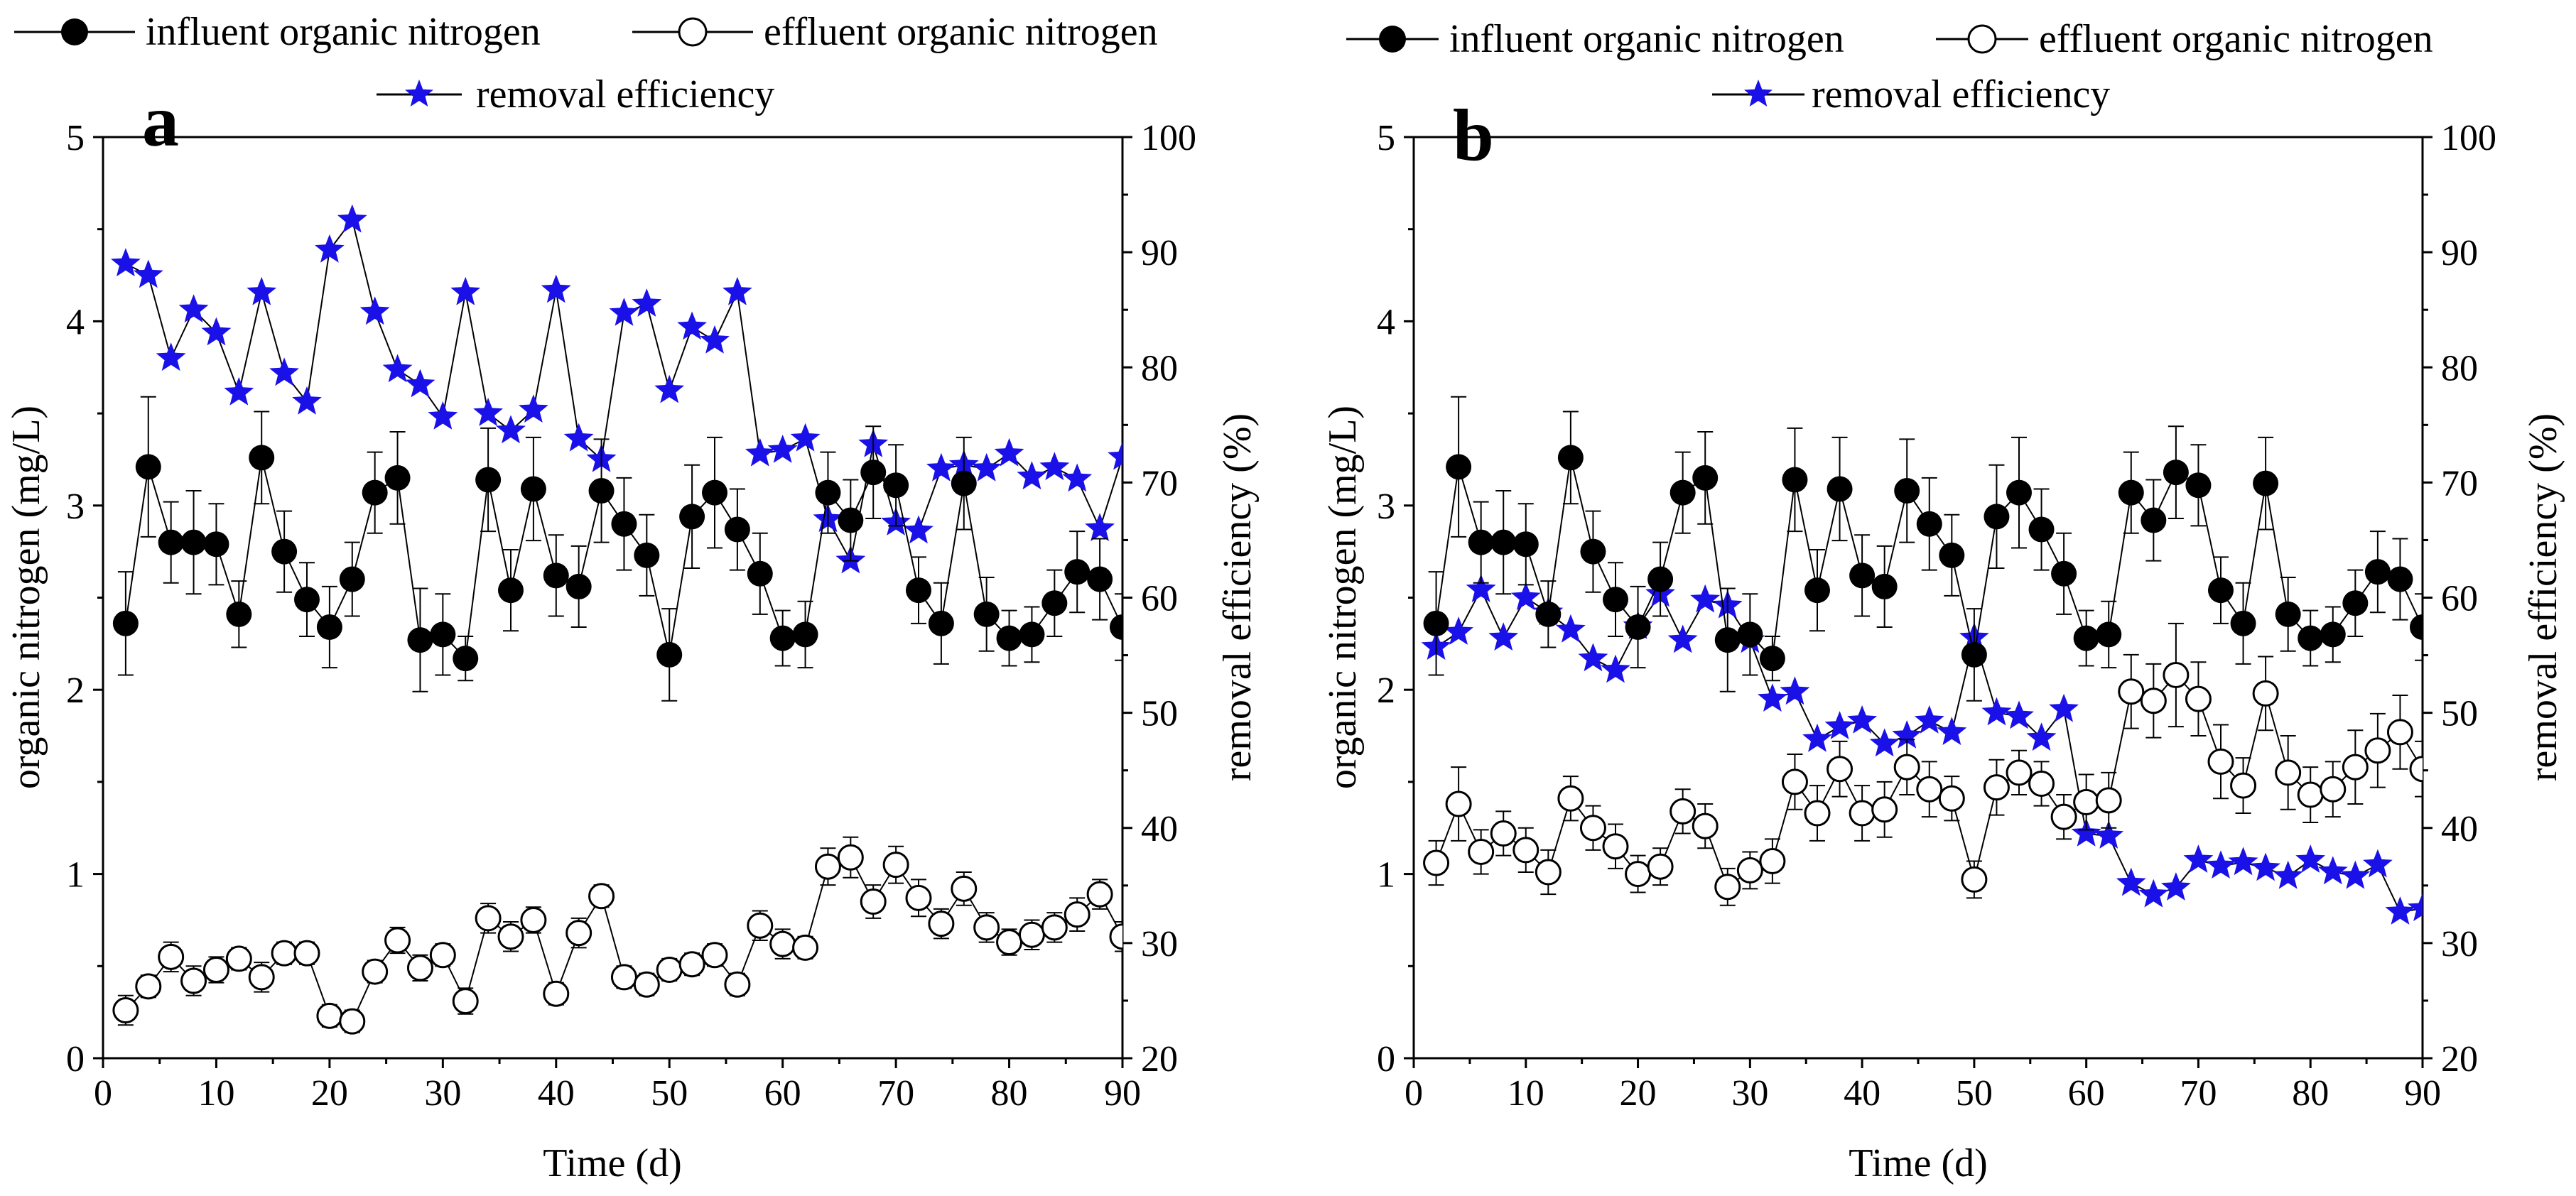  I want to click on x-tick-label: 40, so click(1862, 1093).